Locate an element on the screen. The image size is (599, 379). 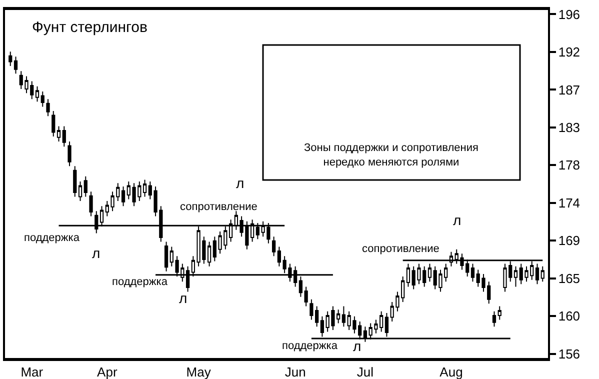
x-tick-label: Apr is located at coordinates (107, 371).